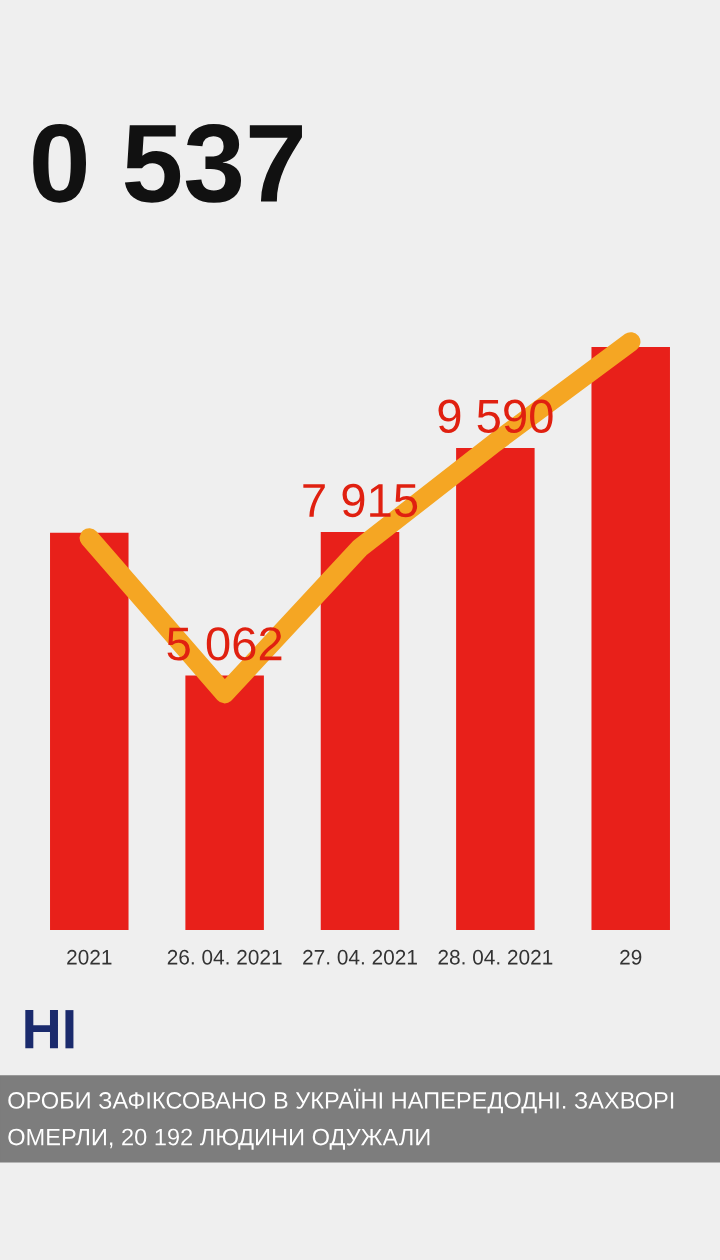  What do you see at coordinates (167, 163) in the screenshot?
I see `chart-title: 0 537` at bounding box center [167, 163].